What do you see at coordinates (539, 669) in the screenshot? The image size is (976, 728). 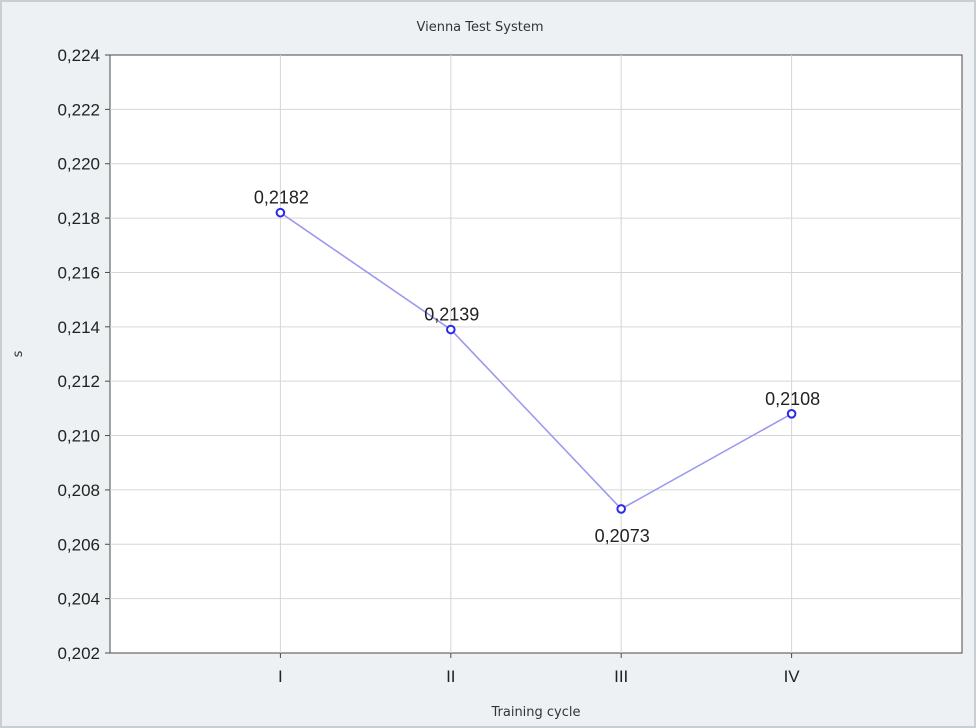 I see `x-axis-ticks: I II III IV` at bounding box center [539, 669].